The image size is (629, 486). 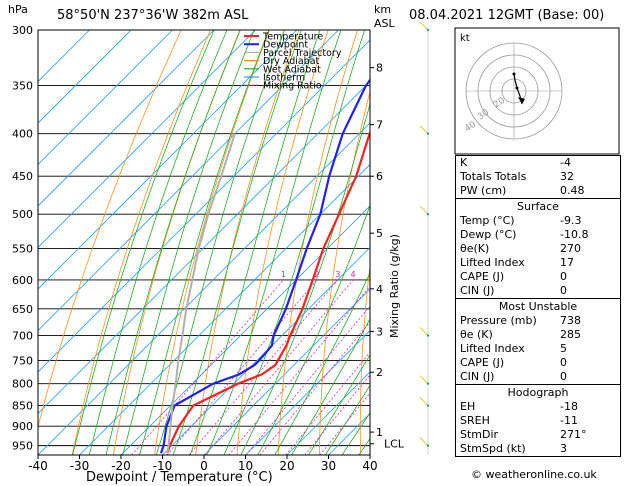 What do you see at coordinates (538, 277) in the screenshot?
I see `index-row: CAPE (J) 0` at bounding box center [538, 277].